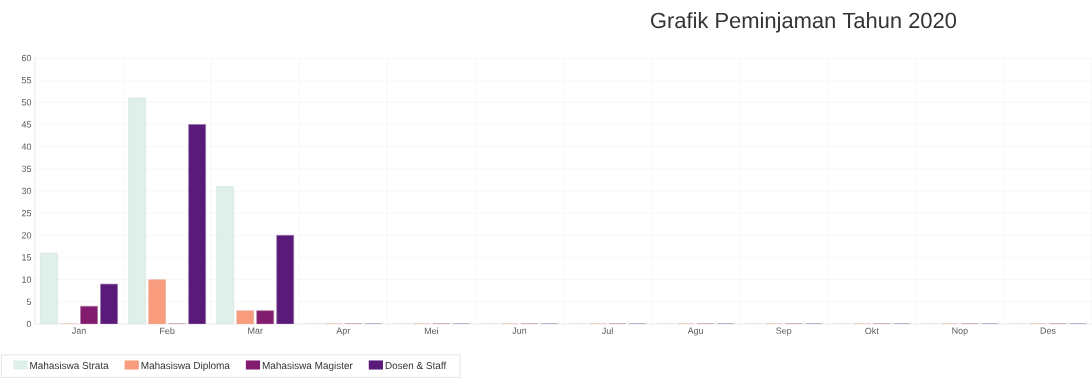 This screenshot has width=1092, height=391. What do you see at coordinates (804, 22) in the screenshot?
I see `chart-title: Grafik Peminjaman Tahun 2020` at bounding box center [804, 22].